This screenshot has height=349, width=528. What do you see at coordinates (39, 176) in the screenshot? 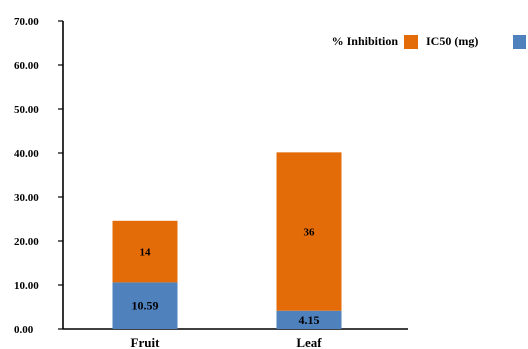
I see `y-axis: 0.00 10.00 20.00 30.00 40.00 50.00 60.00 70.00` at bounding box center [39, 176].